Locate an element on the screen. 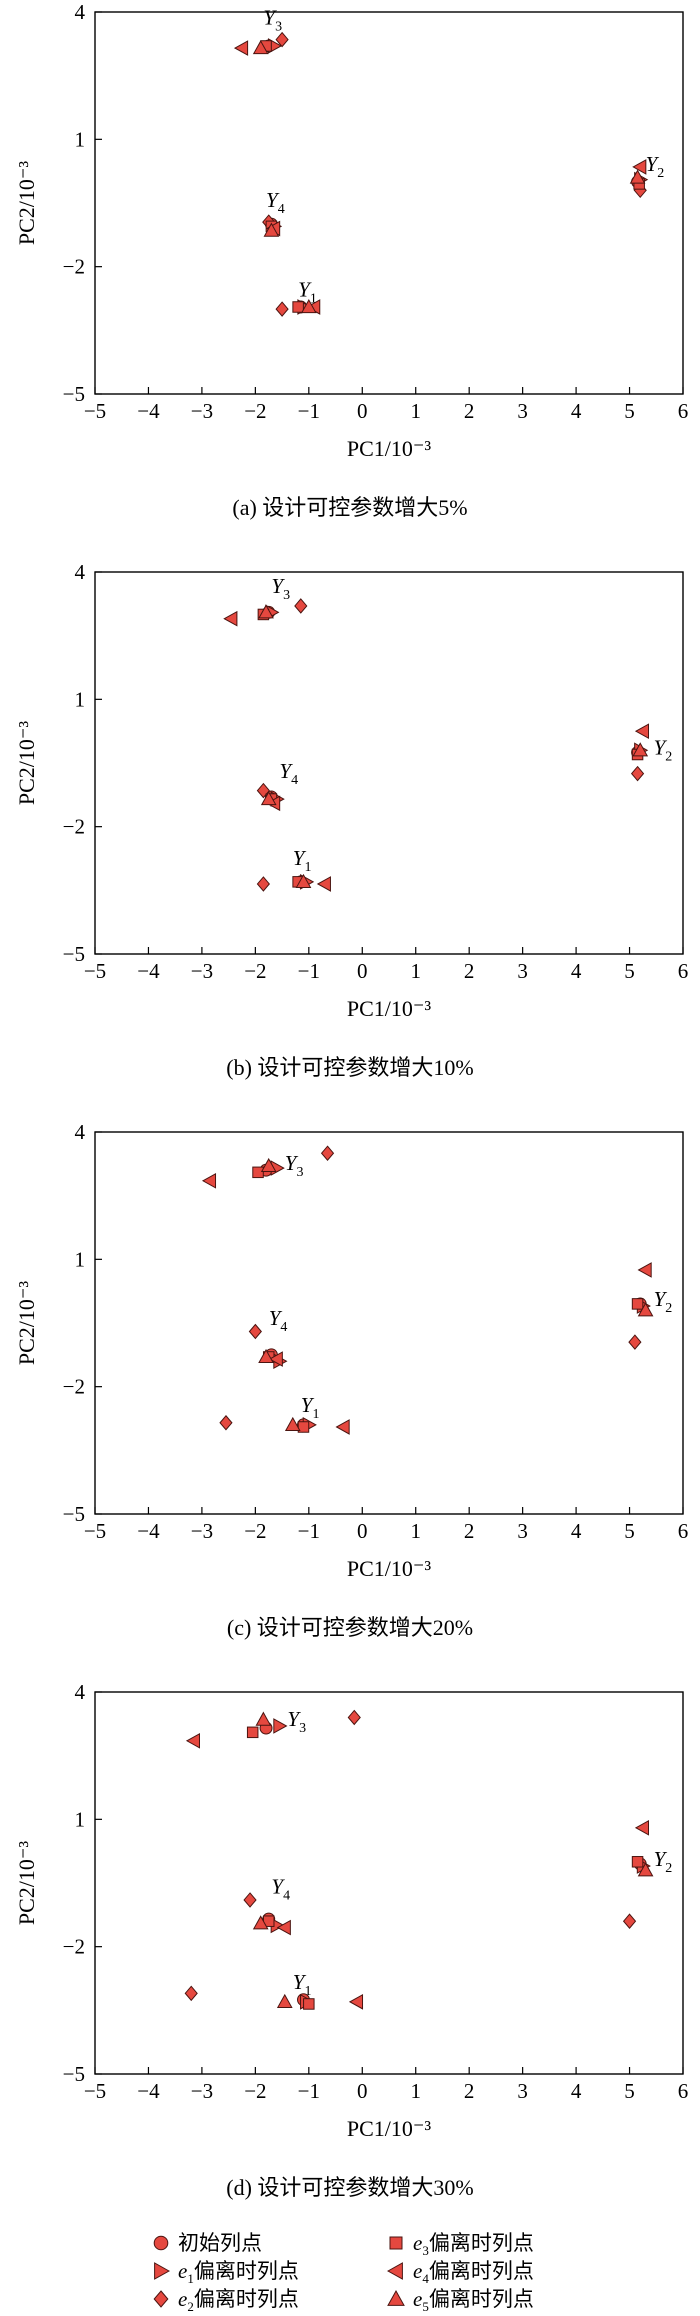  legend-marker-shape-initial is located at coordinates (161, 2243).